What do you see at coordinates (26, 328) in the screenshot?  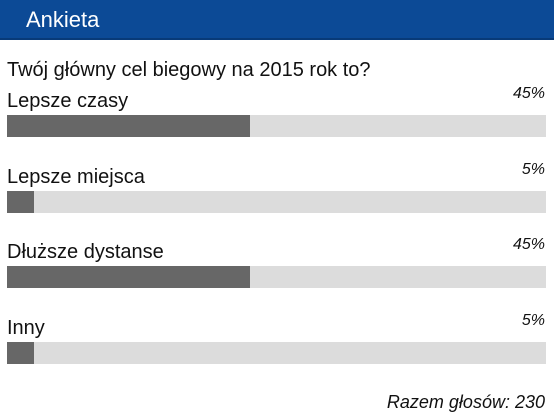 I see `option-label: Inny` at bounding box center [26, 328].